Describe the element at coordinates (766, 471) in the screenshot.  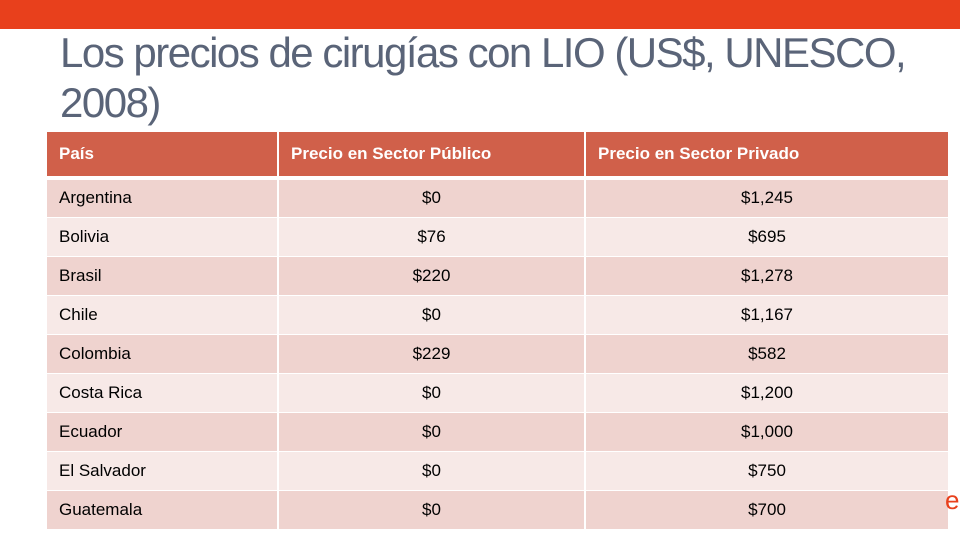
I see `cell-private-price: $750` at that location.